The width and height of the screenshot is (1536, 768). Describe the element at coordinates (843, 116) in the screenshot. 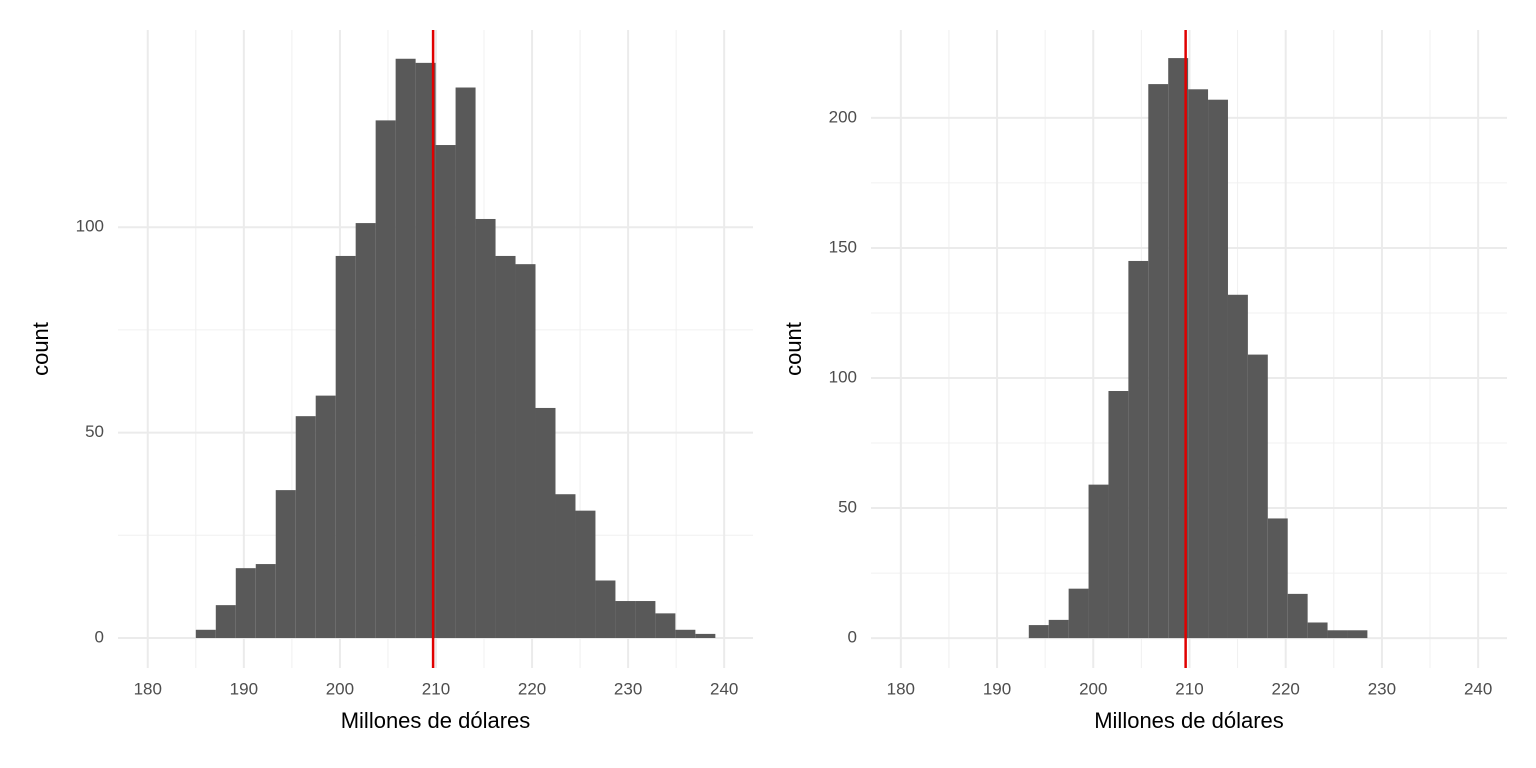

I see `y-tick-label: 200` at that location.